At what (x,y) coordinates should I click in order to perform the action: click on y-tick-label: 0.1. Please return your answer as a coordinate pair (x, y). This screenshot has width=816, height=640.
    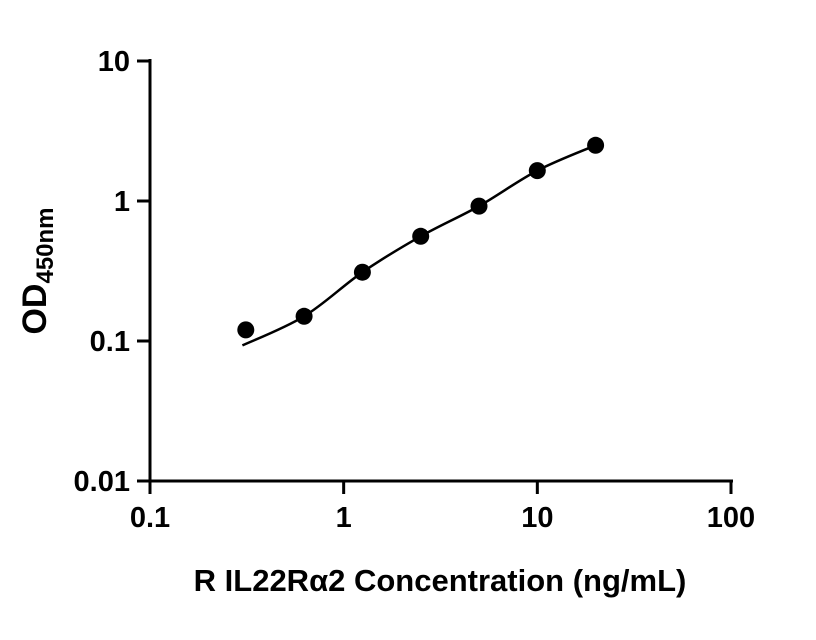
    Looking at the image, I should click on (110, 342).